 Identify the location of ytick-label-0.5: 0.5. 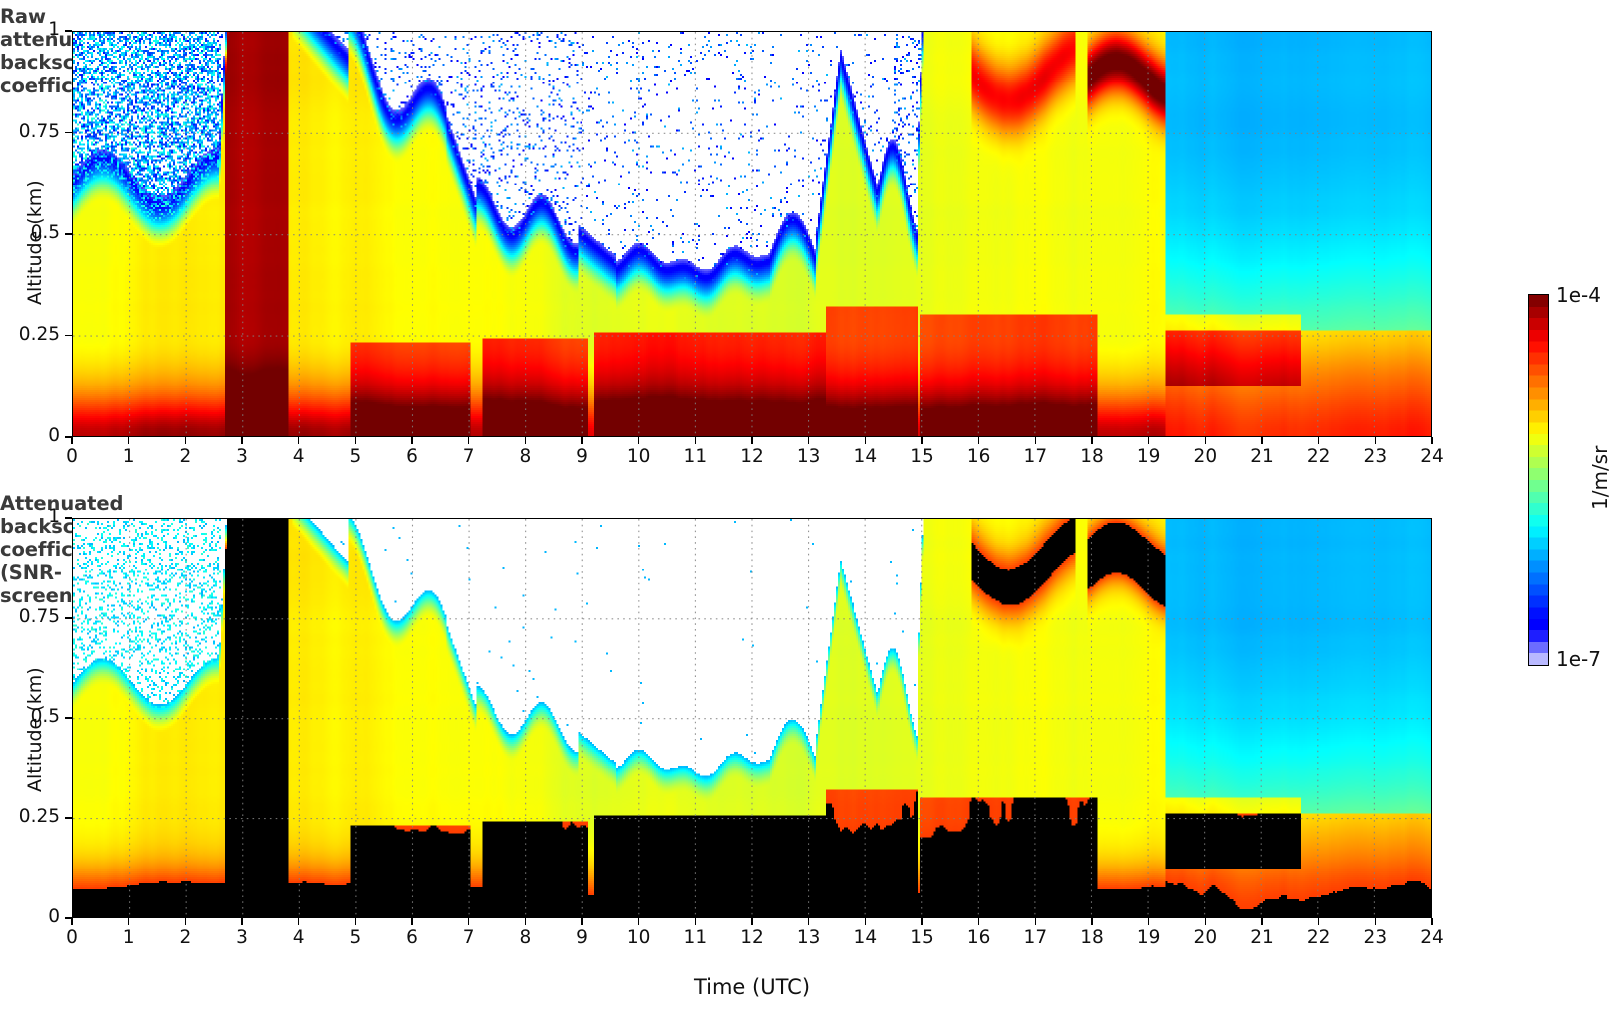
(45, 232).